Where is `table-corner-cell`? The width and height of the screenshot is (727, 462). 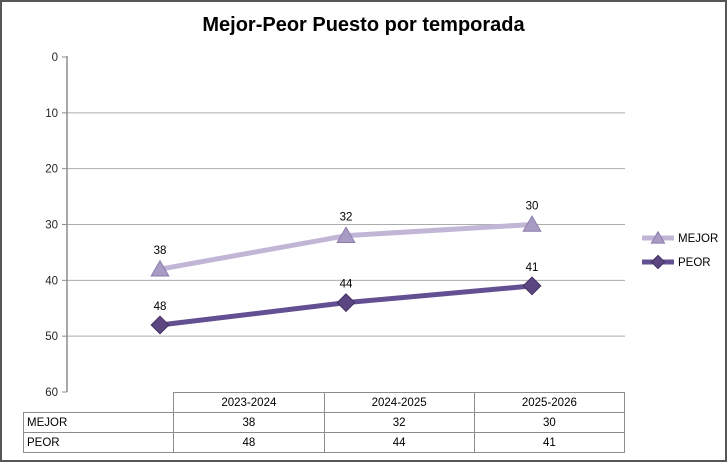 table-corner-cell is located at coordinates (99, 403).